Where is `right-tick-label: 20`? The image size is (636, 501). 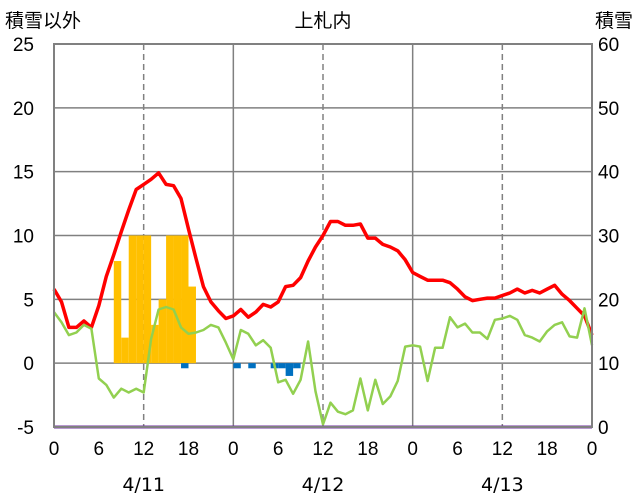 right-tick-label: 20 is located at coordinates (608, 300).